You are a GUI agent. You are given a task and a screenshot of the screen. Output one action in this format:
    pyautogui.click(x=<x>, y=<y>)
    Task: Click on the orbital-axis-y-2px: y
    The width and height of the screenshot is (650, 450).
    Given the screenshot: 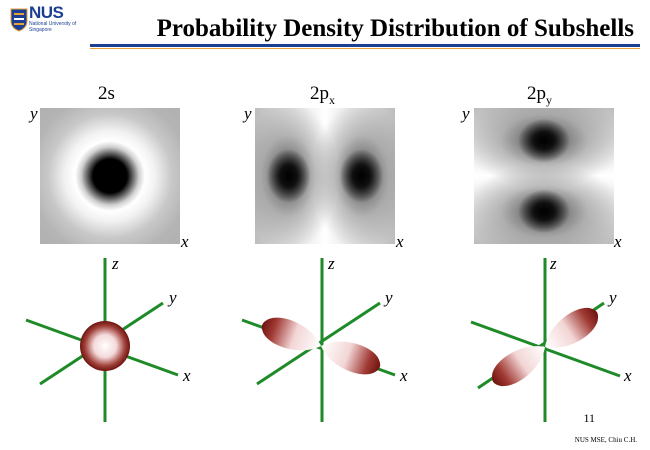 What is the action you would take?
    pyautogui.click(x=389, y=297)
    